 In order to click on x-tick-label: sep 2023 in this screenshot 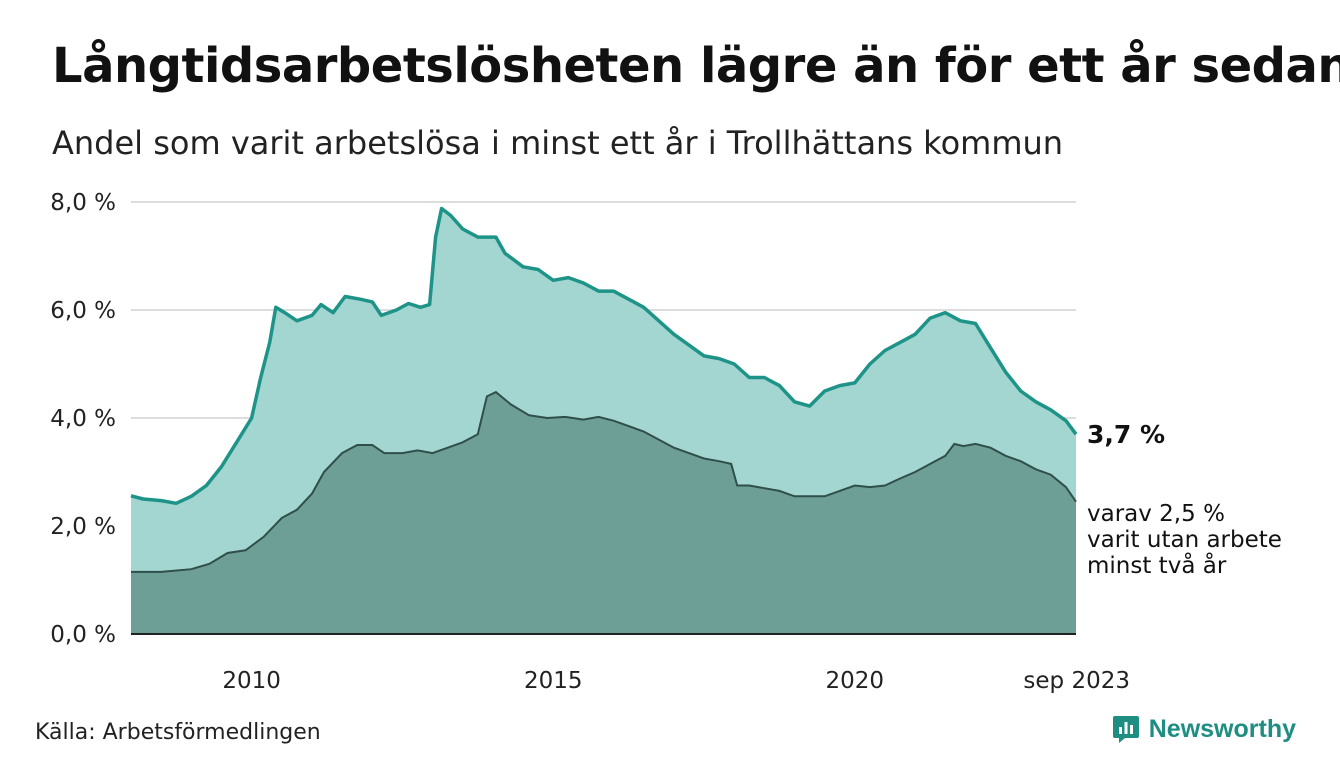, I will do `click(1076, 681)`.